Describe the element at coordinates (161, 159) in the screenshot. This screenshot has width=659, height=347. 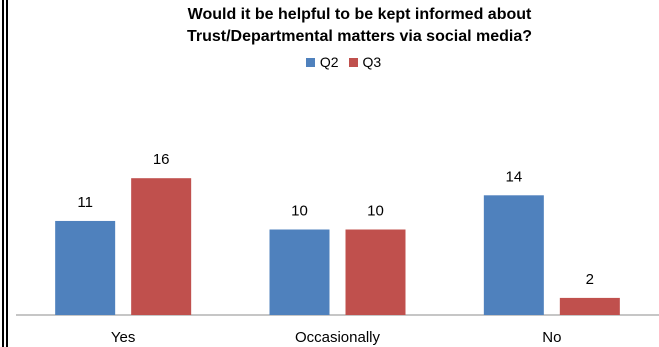
I see `data-label-q3-yes: 16` at that location.